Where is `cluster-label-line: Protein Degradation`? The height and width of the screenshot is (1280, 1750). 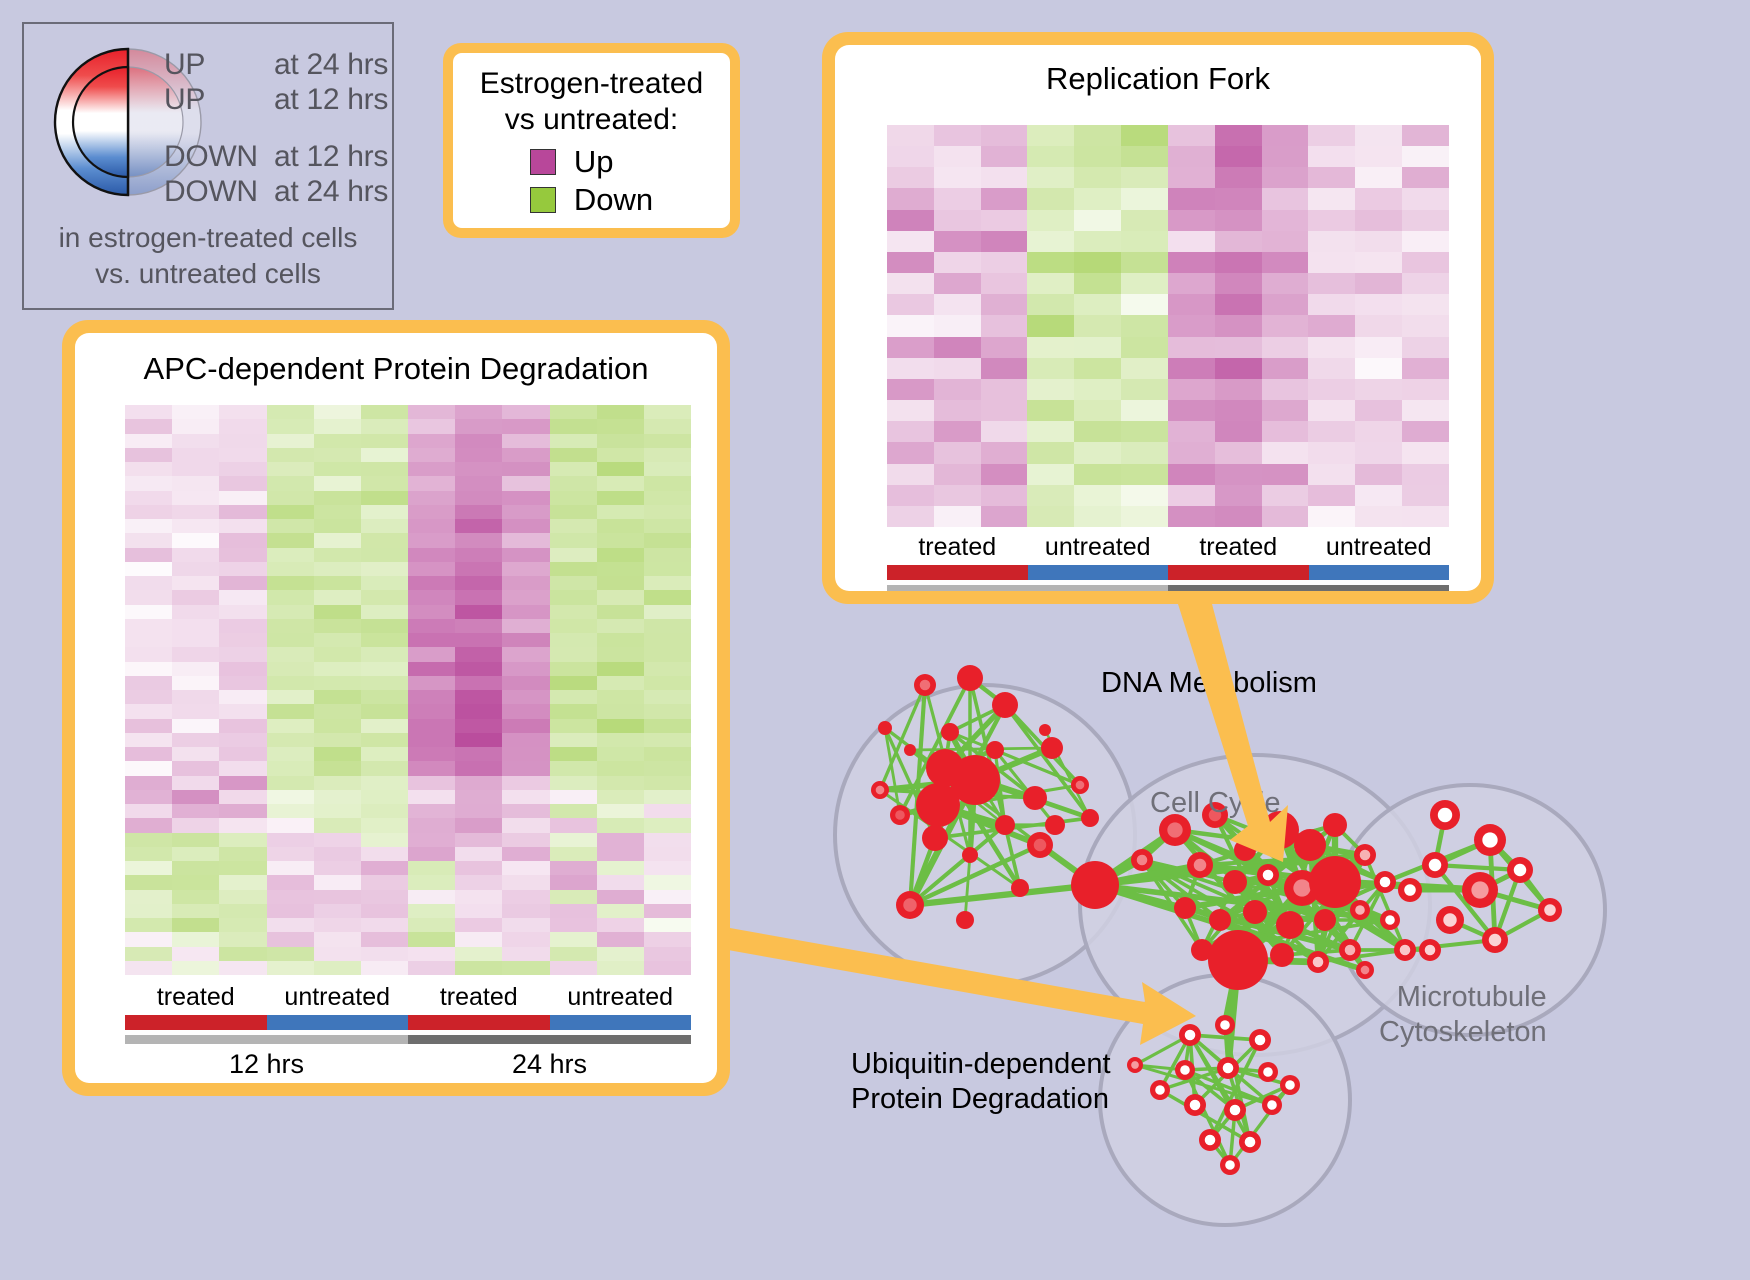
cluster-label-line: Protein Degradation is located at coordinates (980, 1098).